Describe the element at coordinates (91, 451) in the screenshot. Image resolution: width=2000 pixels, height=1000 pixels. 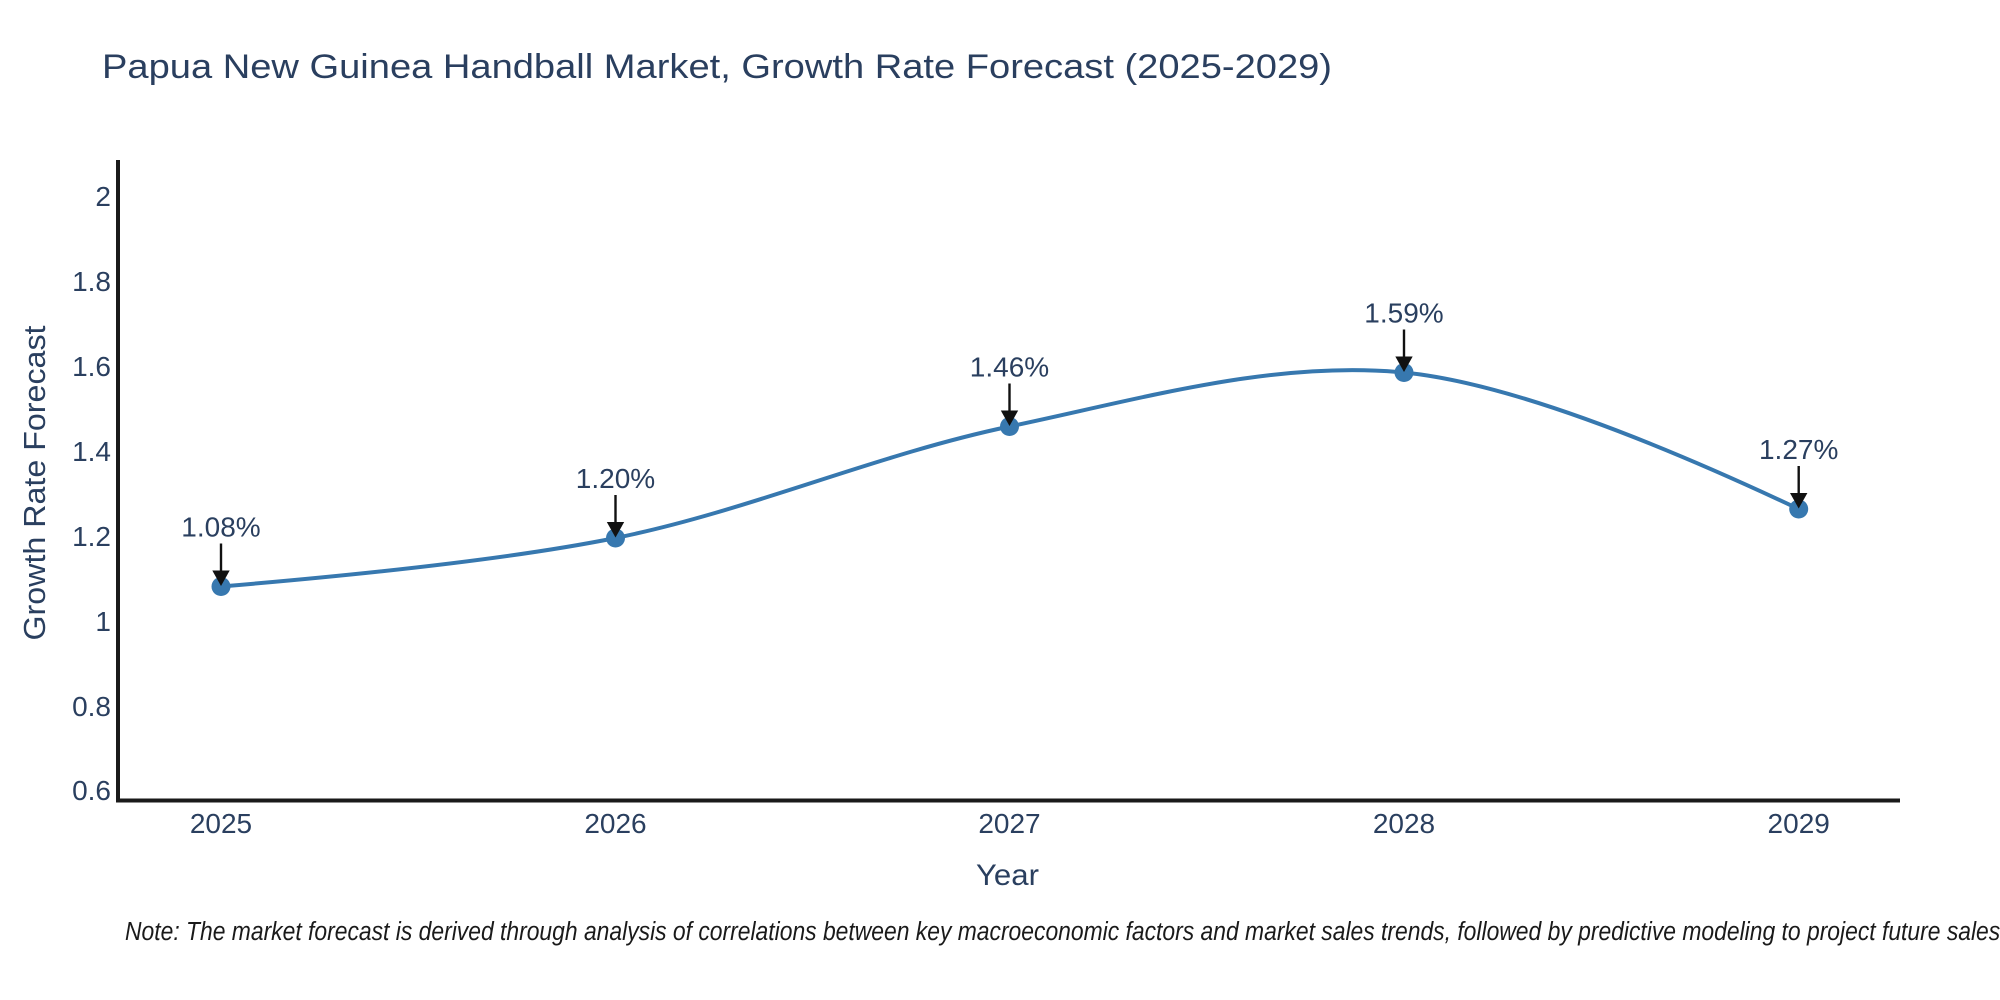
I see `svg-text: 1.4` at that location.